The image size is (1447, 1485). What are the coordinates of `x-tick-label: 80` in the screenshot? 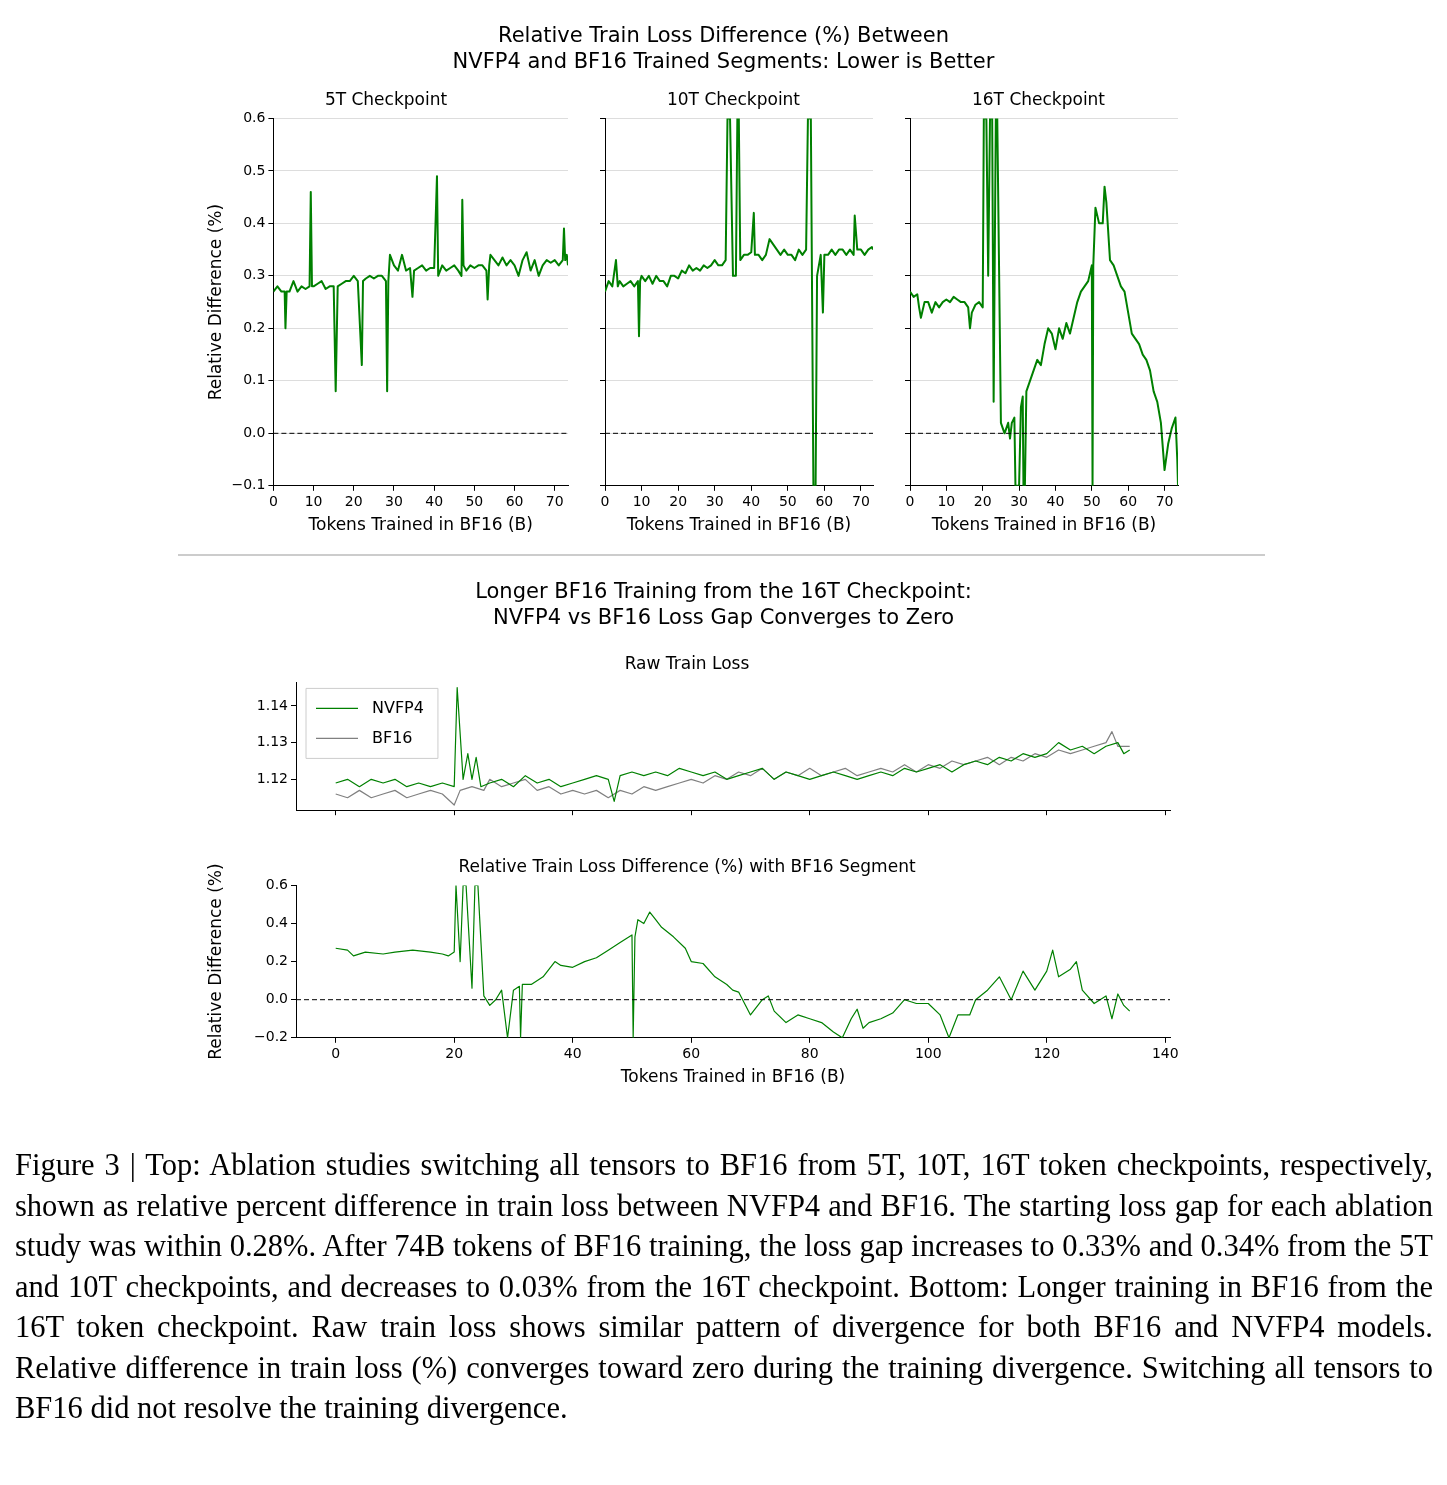 It's located at (809, 1052).